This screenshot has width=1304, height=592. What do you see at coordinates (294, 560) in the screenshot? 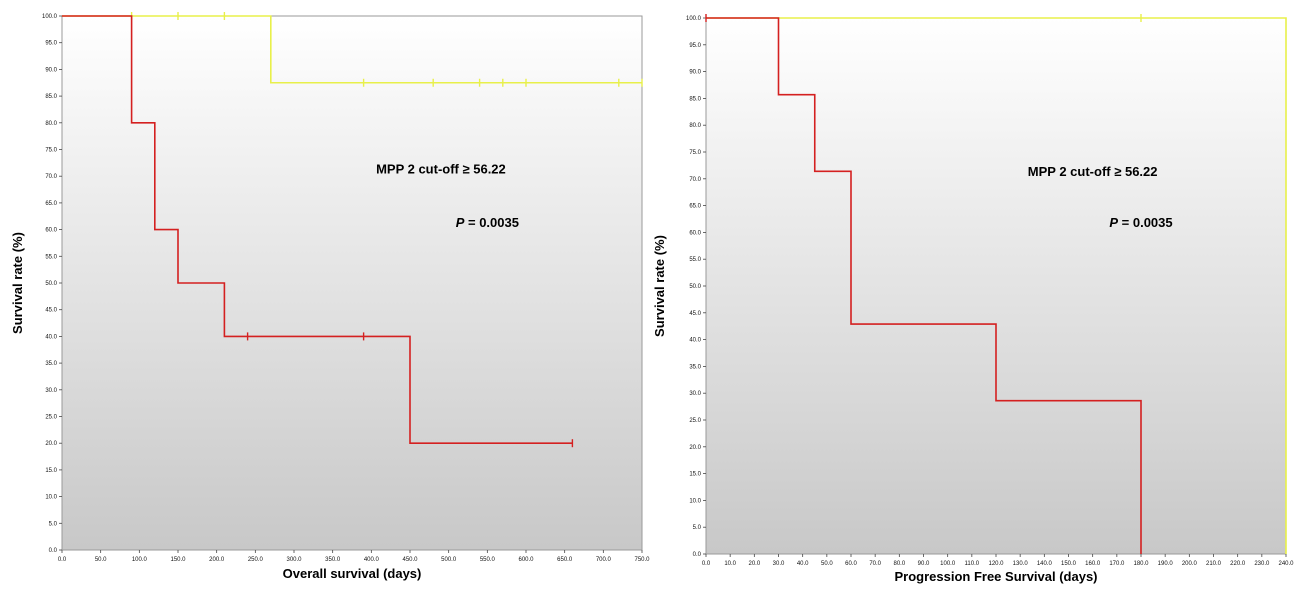
I see `x-tick-label: 300.0` at bounding box center [294, 560].